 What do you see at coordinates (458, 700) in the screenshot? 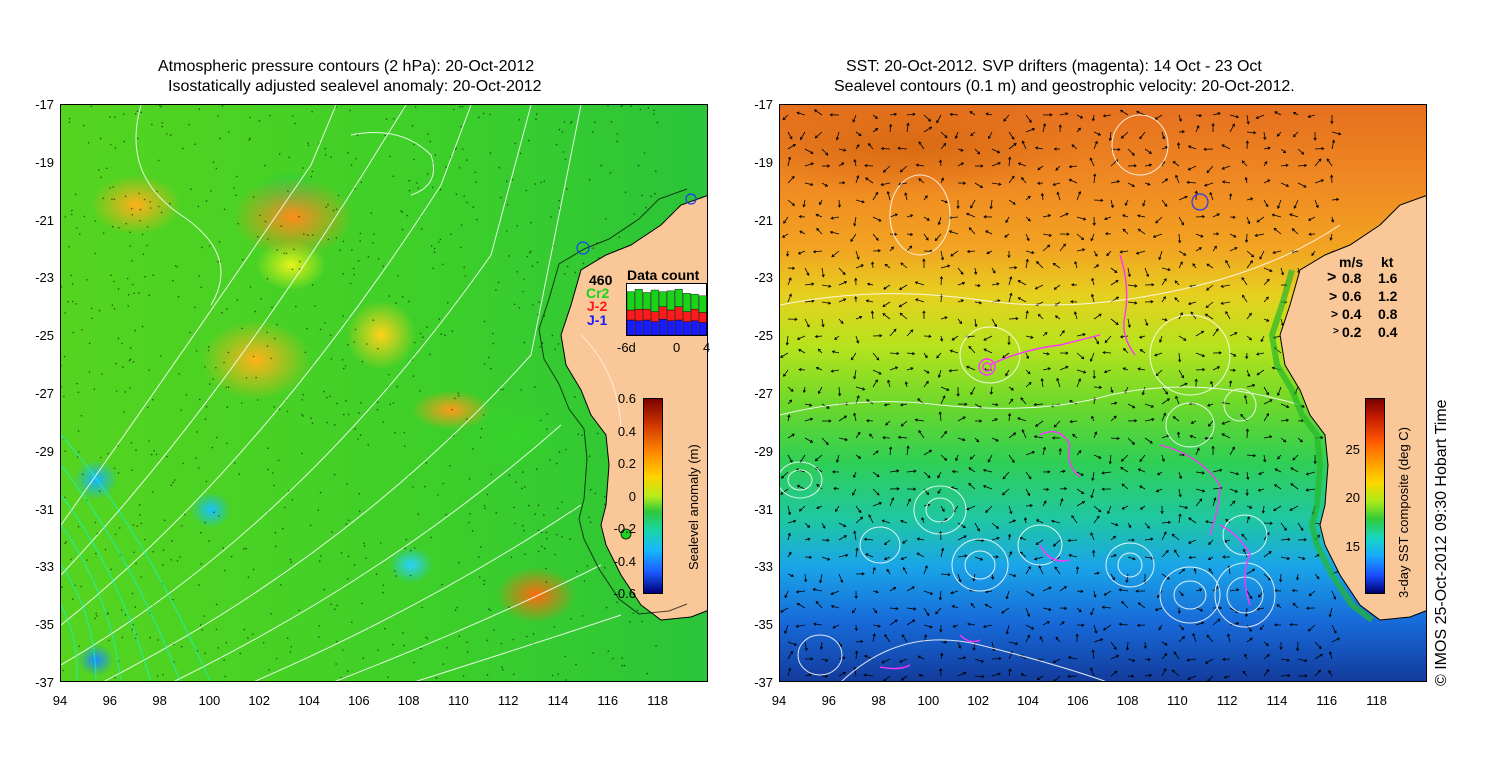
I see `left-xtick: 110` at bounding box center [458, 700].